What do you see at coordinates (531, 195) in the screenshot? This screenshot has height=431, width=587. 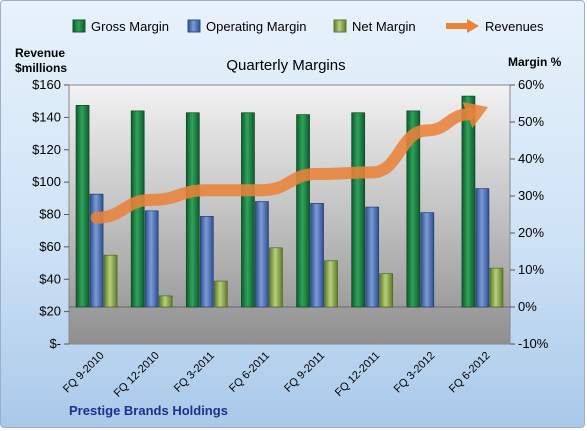 I see `right-tick-label: 30%` at bounding box center [531, 195].